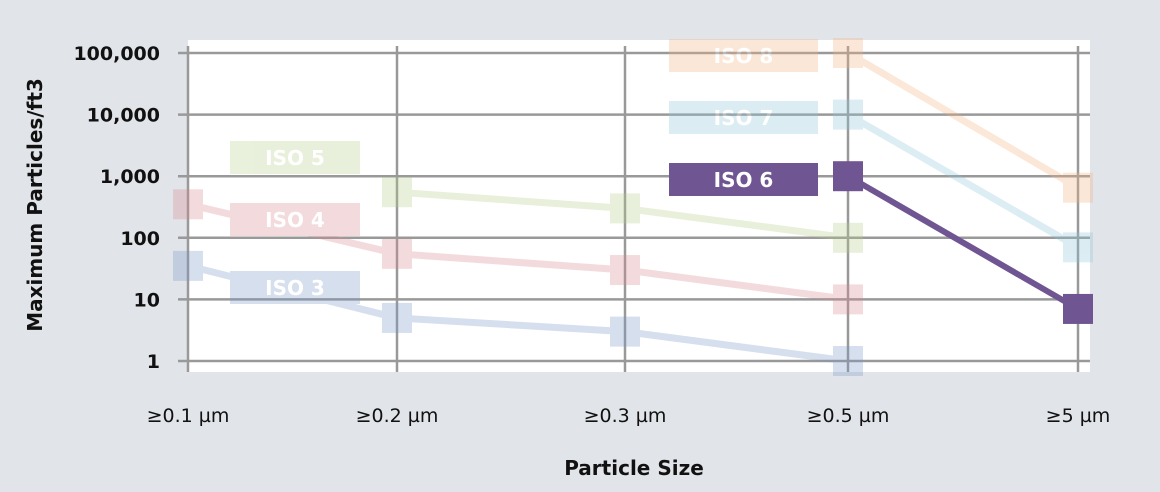 The image size is (1160, 492). I want to click on legend-label: ISO 5, so click(295, 158).